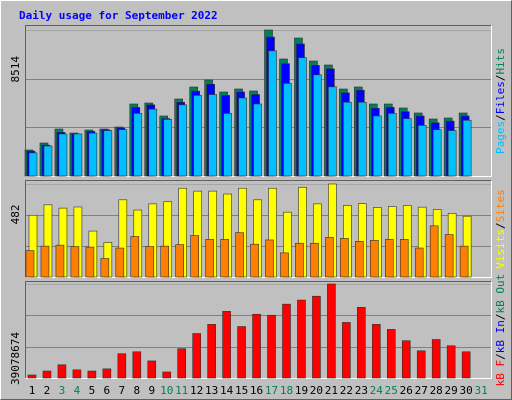  What do you see at coordinates (436, 390) in the screenshot?
I see `x-tick-label: 28` at bounding box center [436, 390].